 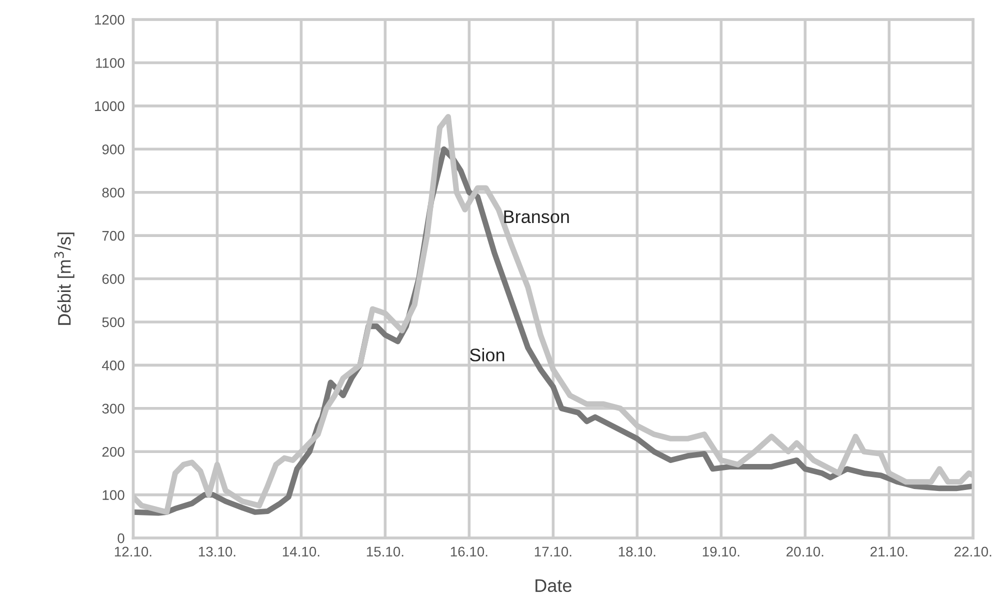 What do you see at coordinates (973, 551) in the screenshot?
I see `x-tick-label: 22.10.` at bounding box center [973, 551].